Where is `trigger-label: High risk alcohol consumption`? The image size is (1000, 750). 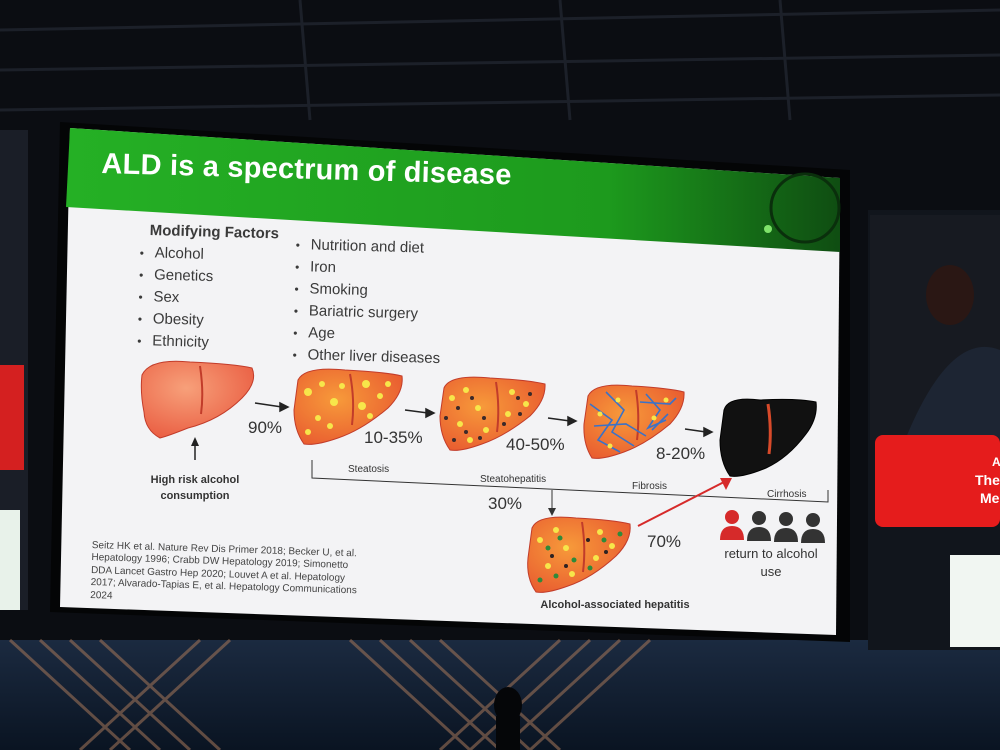 trigger-label: High risk alcohol consumption is located at coordinates (195, 488).